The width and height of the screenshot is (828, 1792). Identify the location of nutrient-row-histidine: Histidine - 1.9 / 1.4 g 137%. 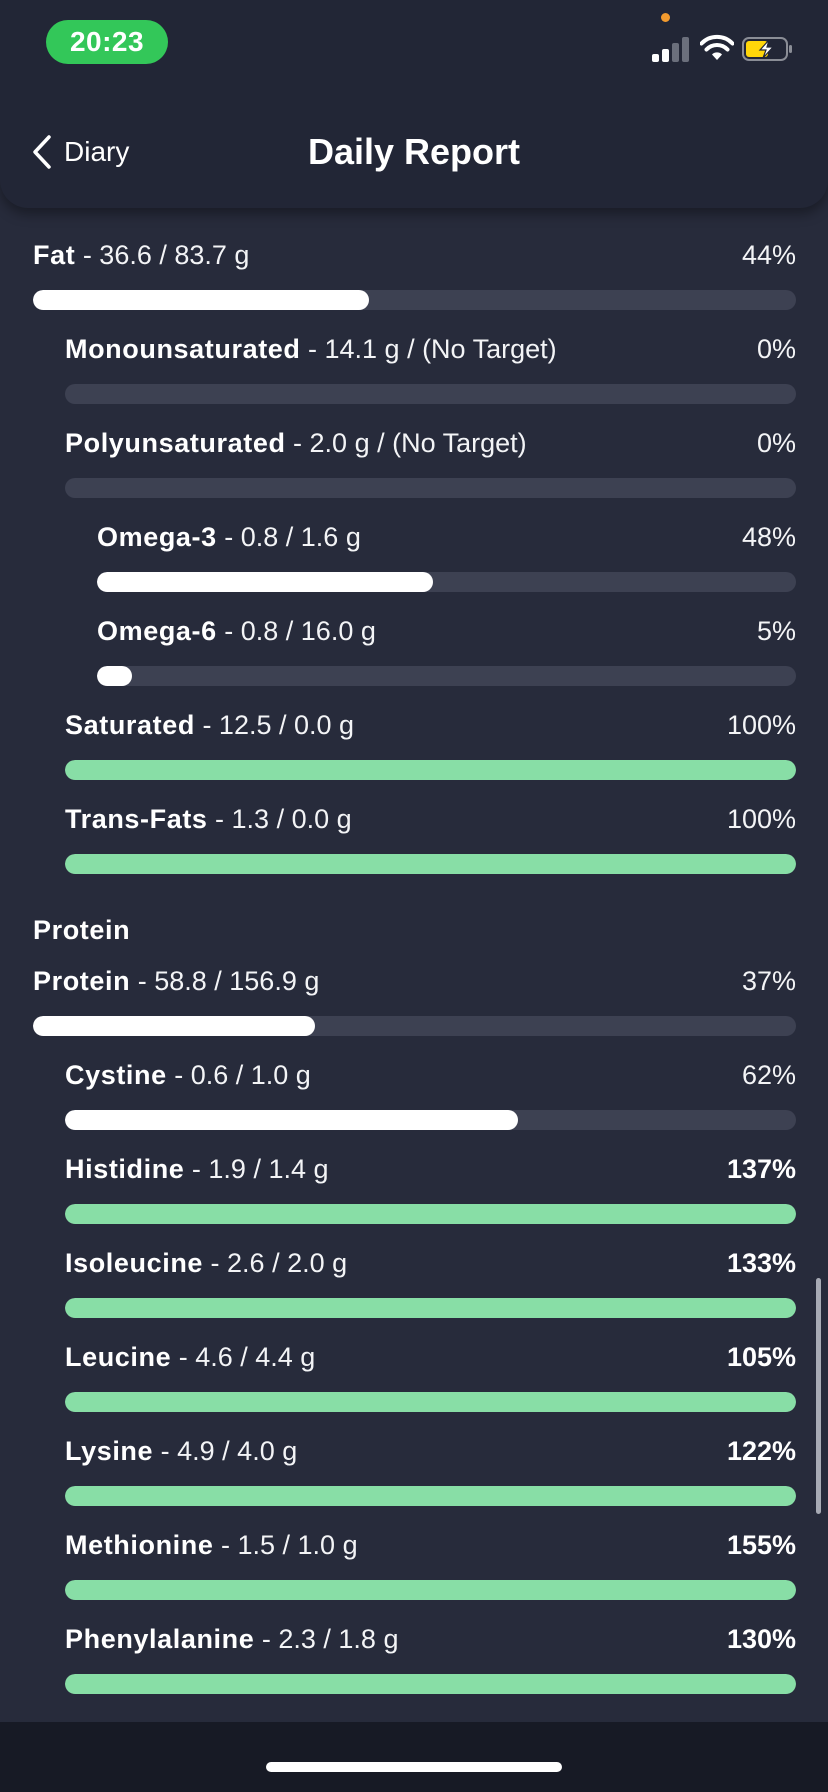
(430, 1189).